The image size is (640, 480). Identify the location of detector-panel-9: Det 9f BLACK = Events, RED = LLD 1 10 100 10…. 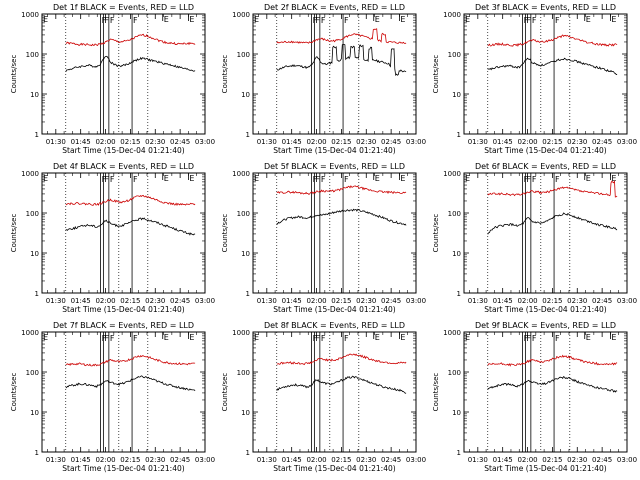
(534, 397).